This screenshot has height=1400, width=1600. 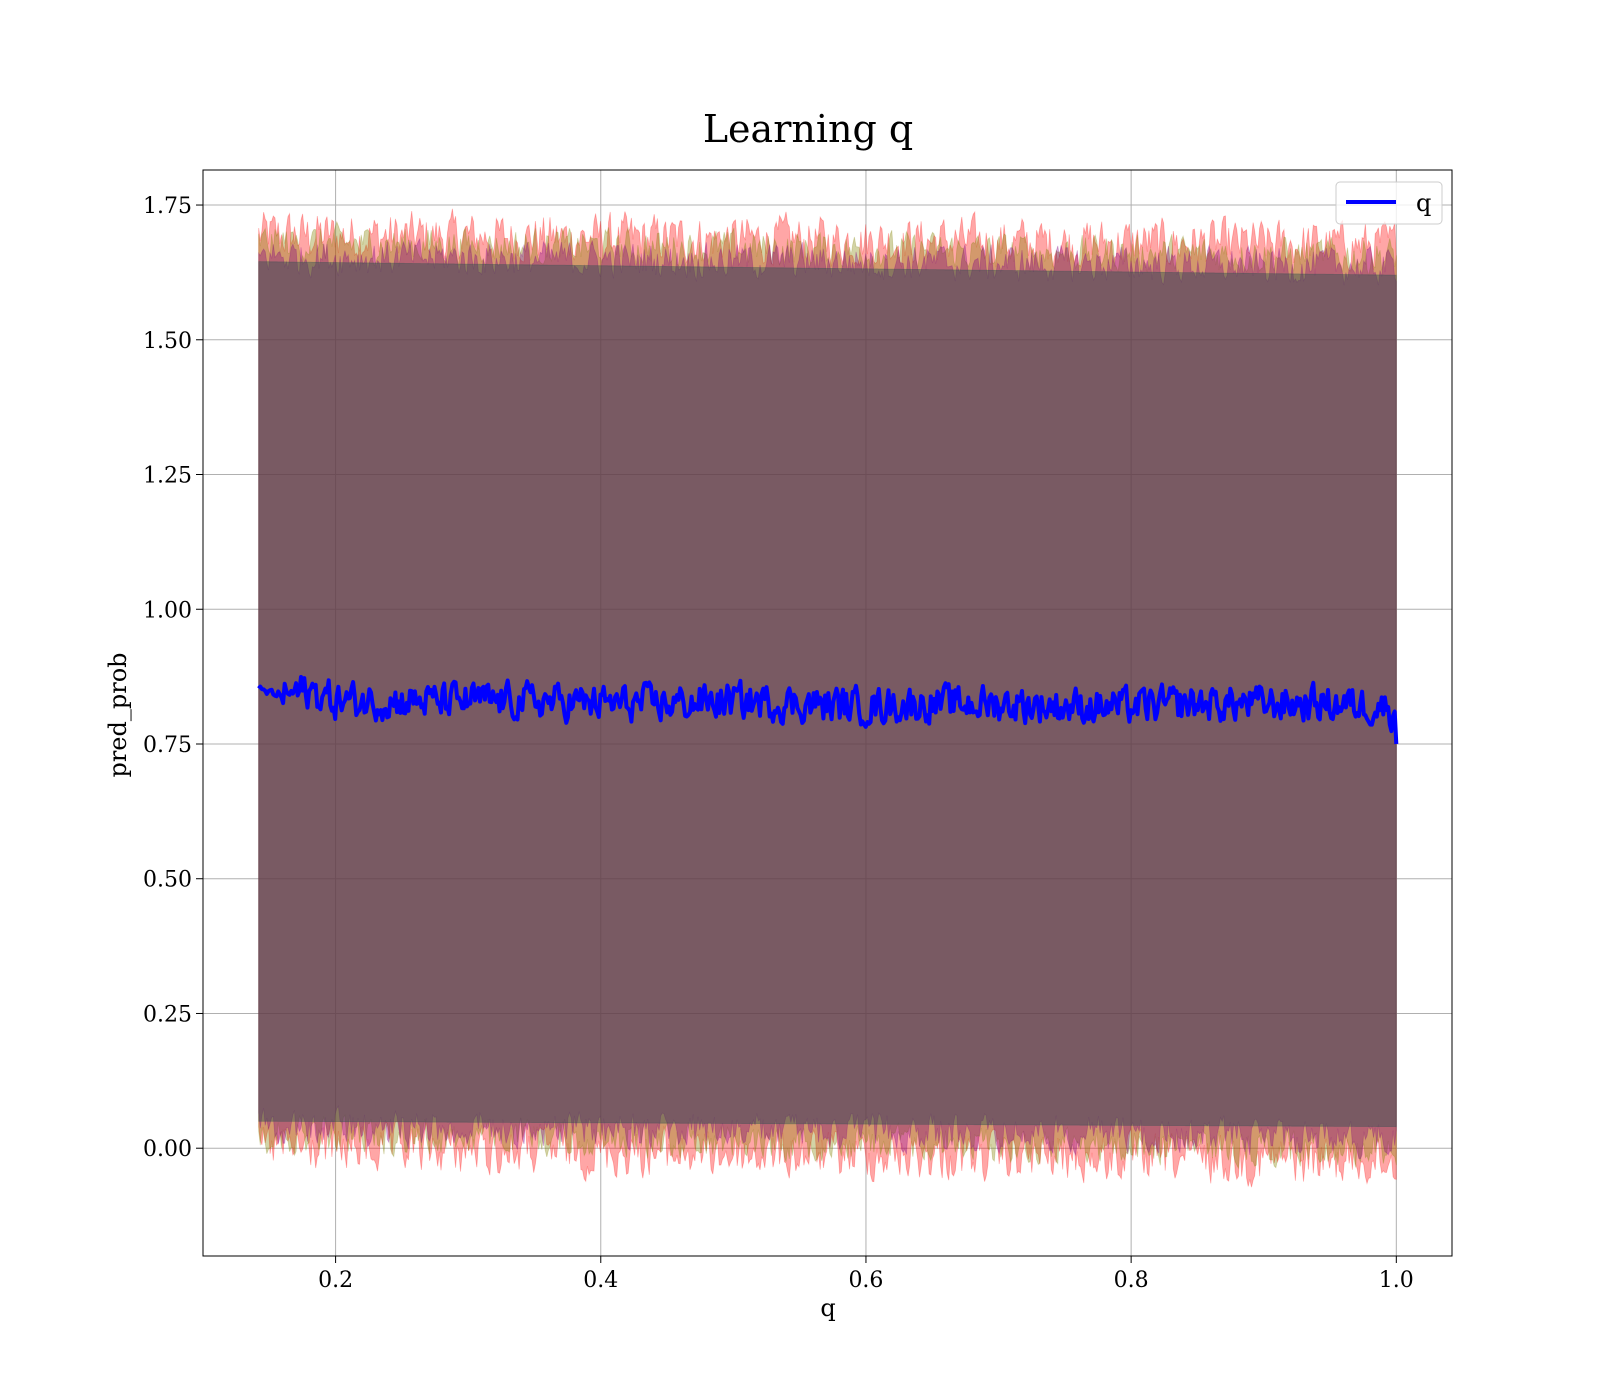 I want to click on y-tick-label-4: 1.00, so click(x=167, y=610).